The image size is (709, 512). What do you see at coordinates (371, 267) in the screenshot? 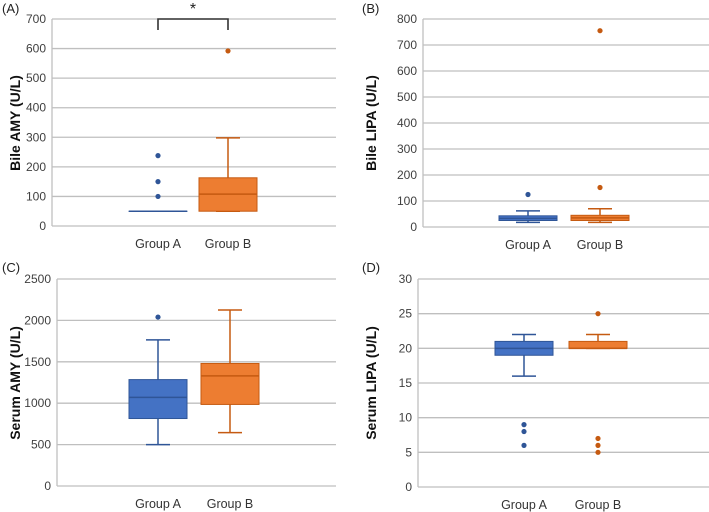
I see `panel-label: (D)` at bounding box center [371, 267].